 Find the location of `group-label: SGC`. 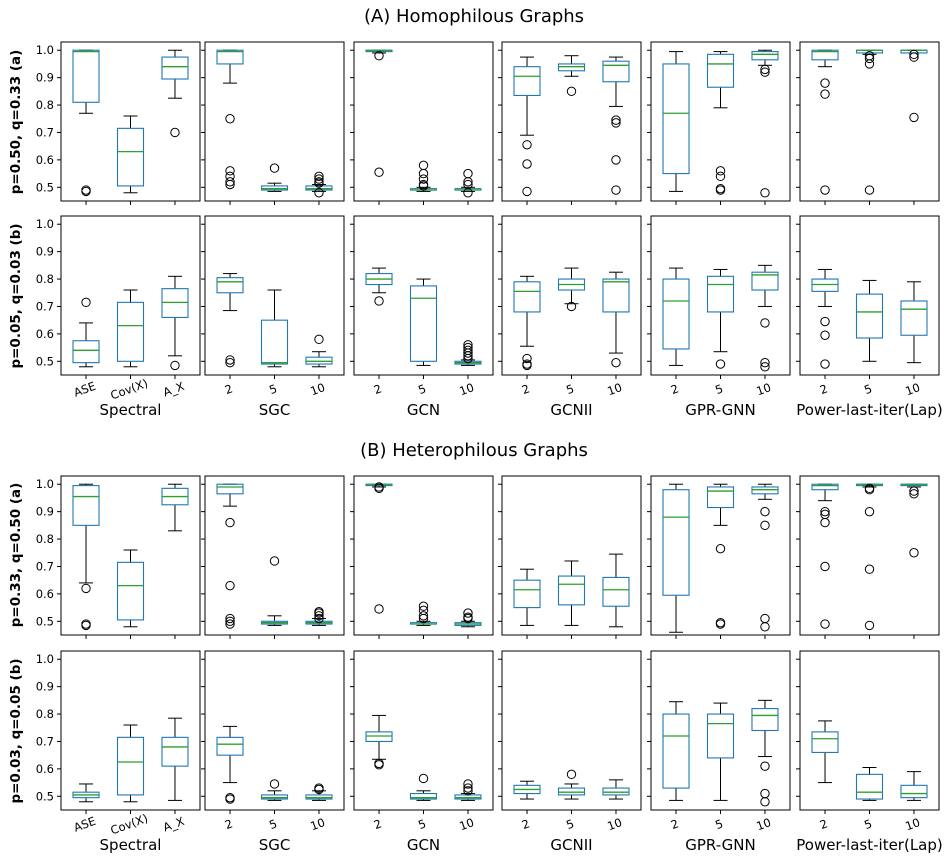

group-label: SGC is located at coordinates (275, 845).